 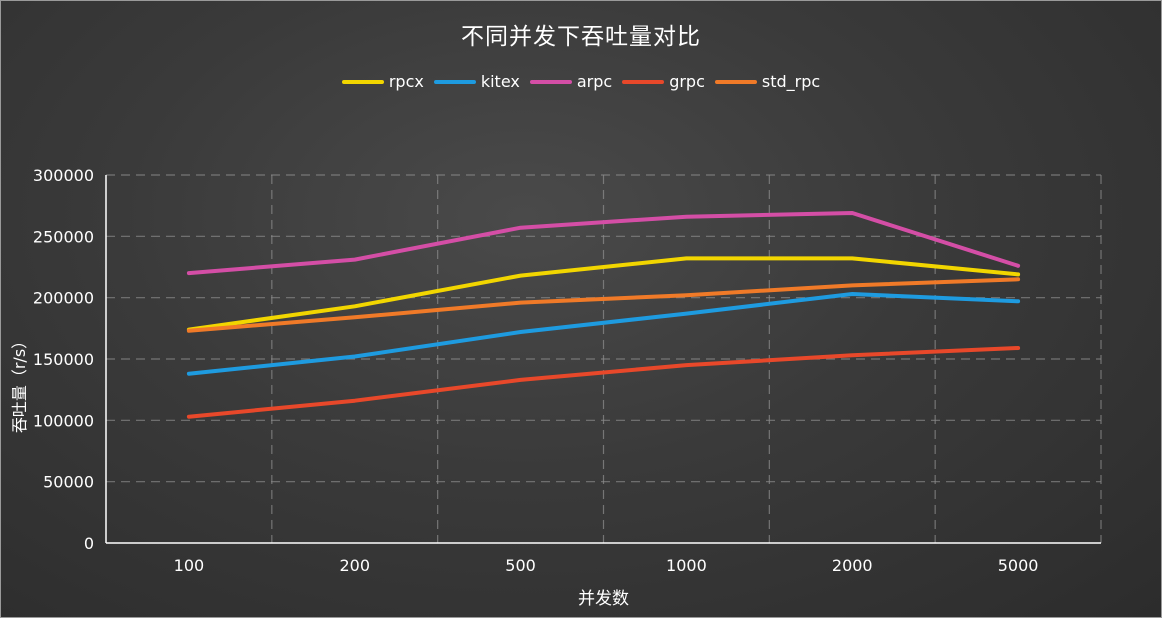 What do you see at coordinates (63, 420) in the screenshot?
I see `y-tick-label: 100000` at bounding box center [63, 420].